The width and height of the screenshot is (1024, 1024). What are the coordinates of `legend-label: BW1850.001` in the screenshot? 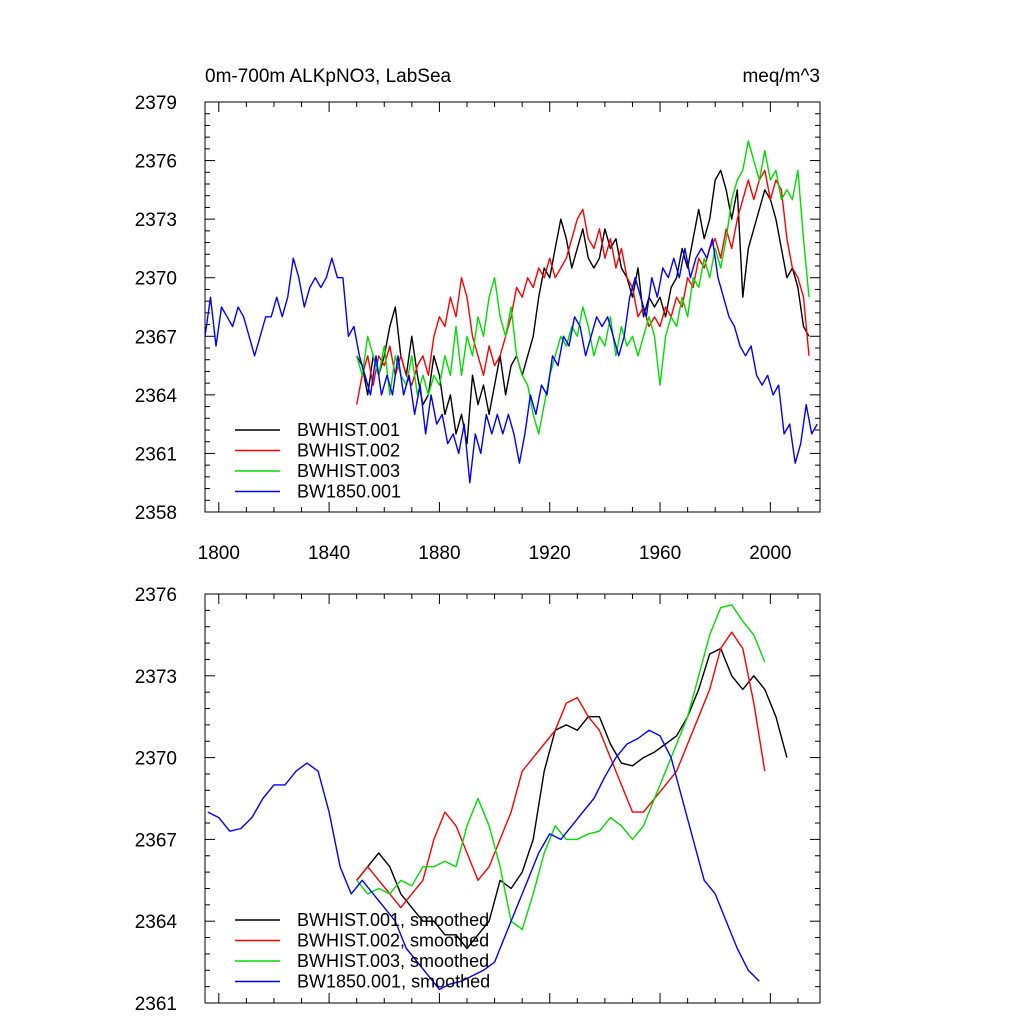 It's located at (349, 492).